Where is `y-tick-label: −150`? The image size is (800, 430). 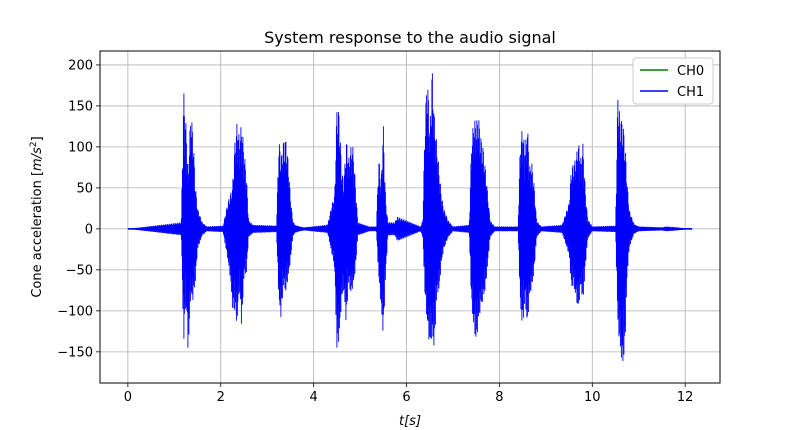 y-tick-label: −150 is located at coordinates (75, 352).